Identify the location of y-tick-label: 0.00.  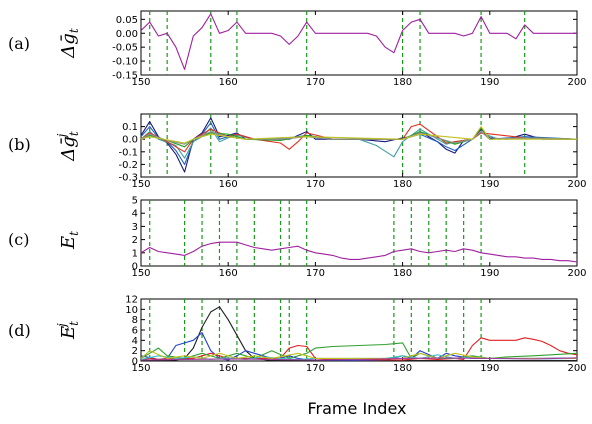
(127, 34).